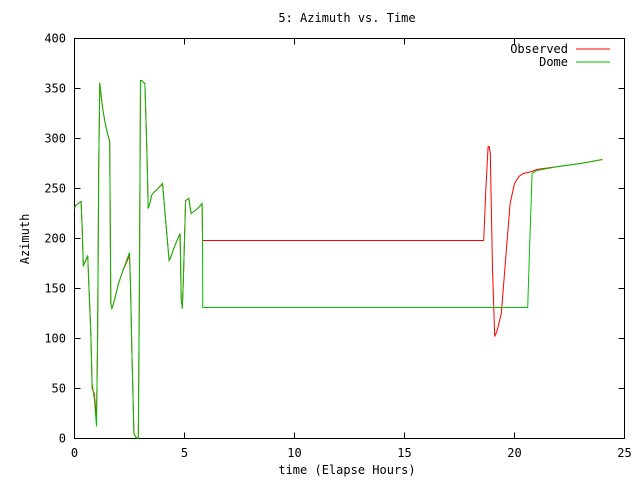 The width and height of the screenshot is (640, 480). I want to click on x-tick-label: 25, so click(624, 453).